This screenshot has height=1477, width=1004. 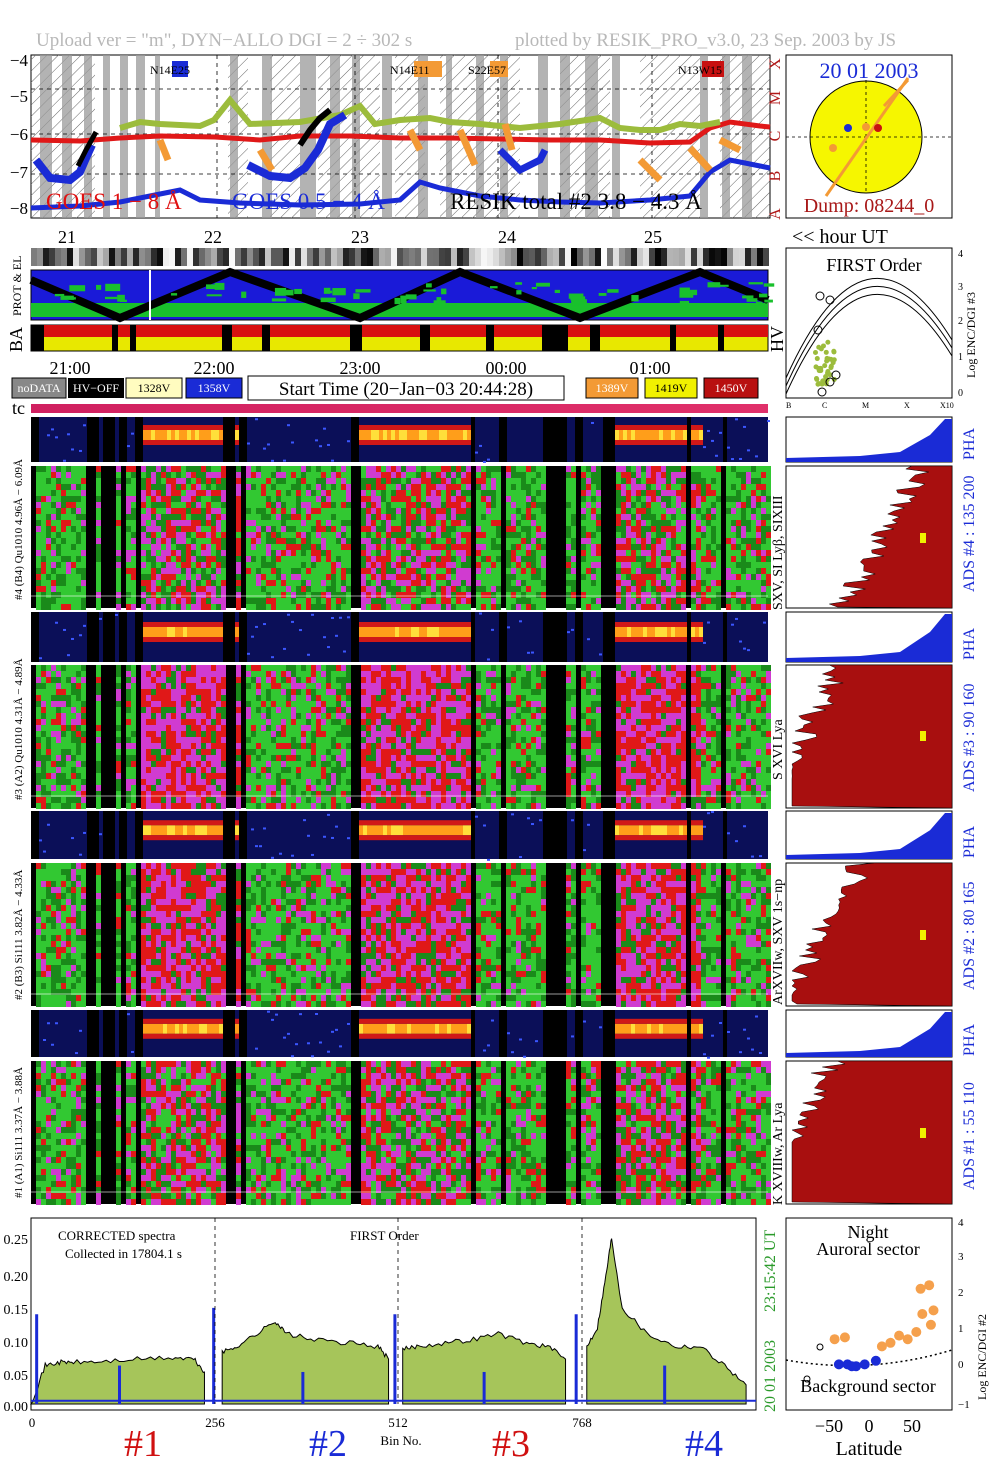 I want to click on gray-strip-cell, so click(x=598, y=257).